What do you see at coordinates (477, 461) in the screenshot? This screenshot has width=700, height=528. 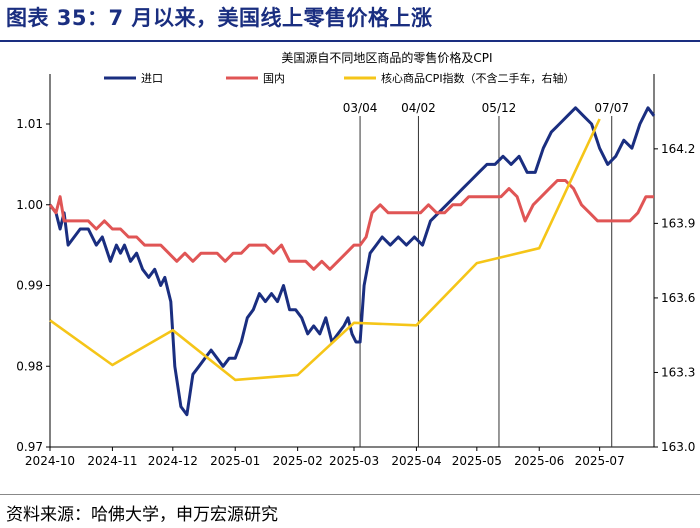 I see `x-tick-label: 2025-05` at bounding box center [477, 461].